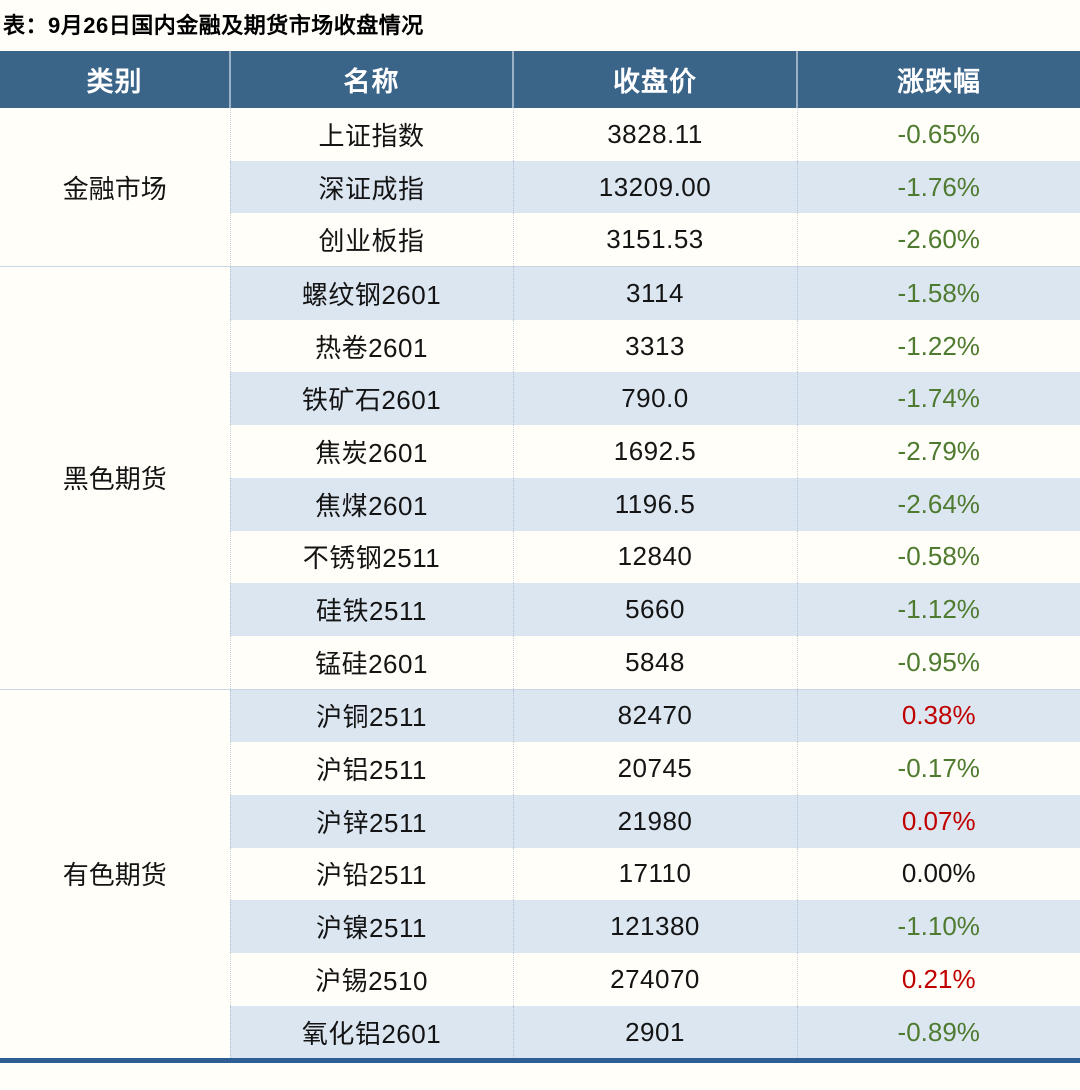  I want to click on closing-price-cell: 5848, so click(654, 662).